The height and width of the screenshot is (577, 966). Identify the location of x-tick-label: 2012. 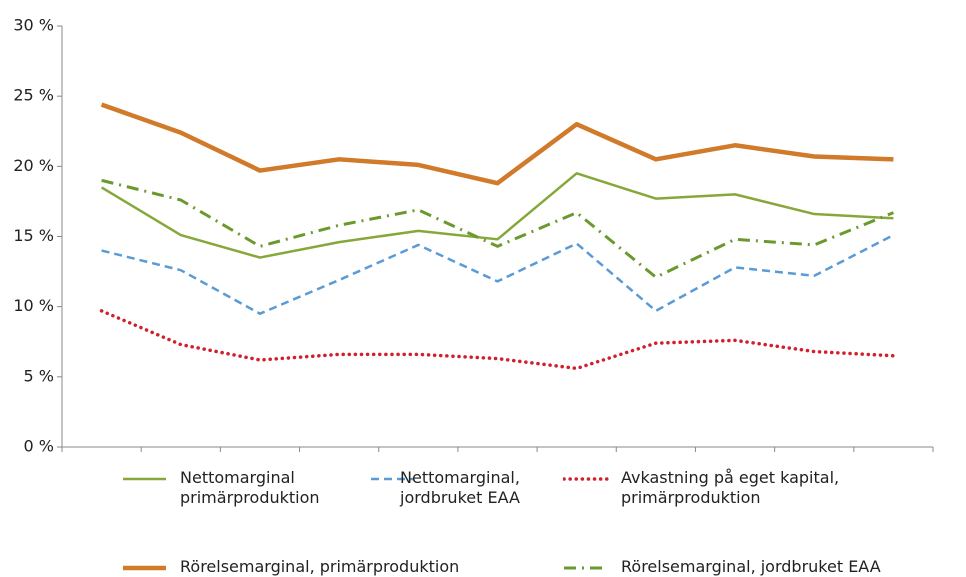
(180, 459).